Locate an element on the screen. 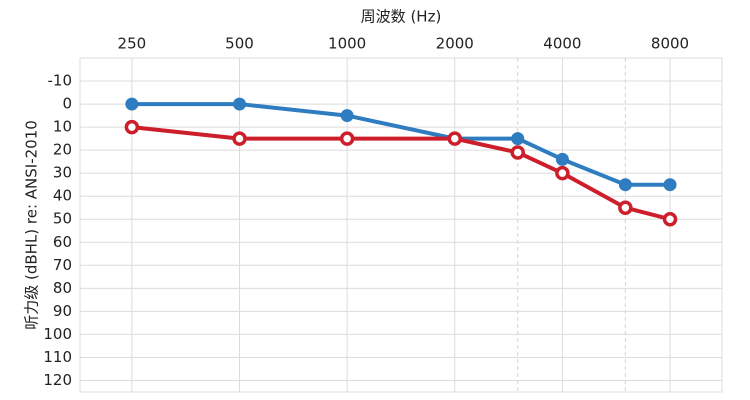  y-tick-label: 10 is located at coordinates (62, 127).